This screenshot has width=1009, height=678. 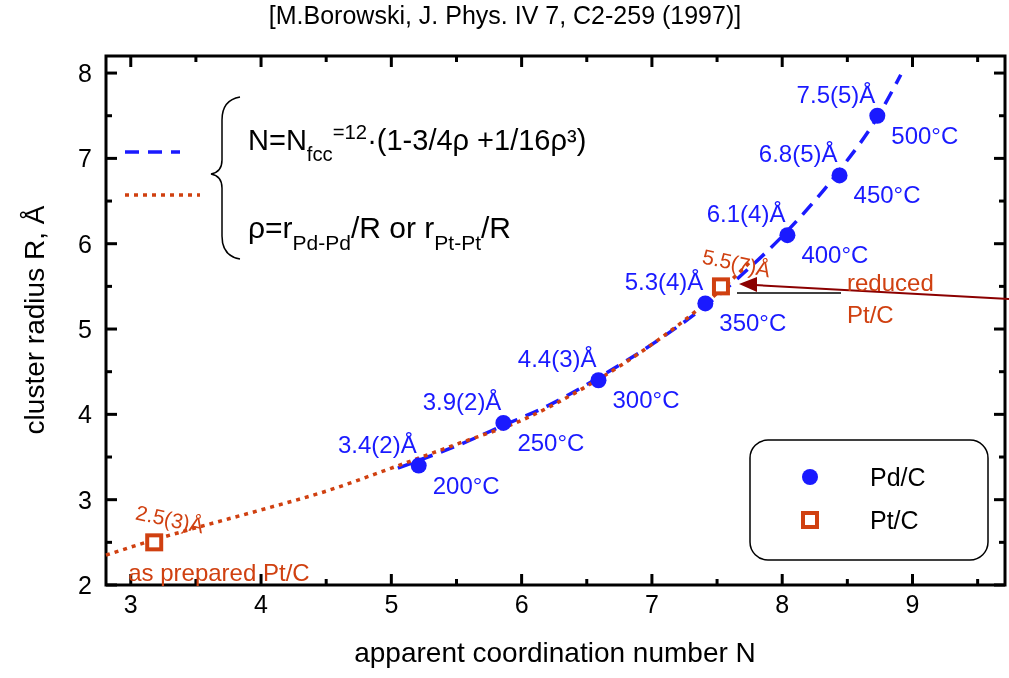 I want to click on x-tick-label: 7, so click(x=651, y=604).